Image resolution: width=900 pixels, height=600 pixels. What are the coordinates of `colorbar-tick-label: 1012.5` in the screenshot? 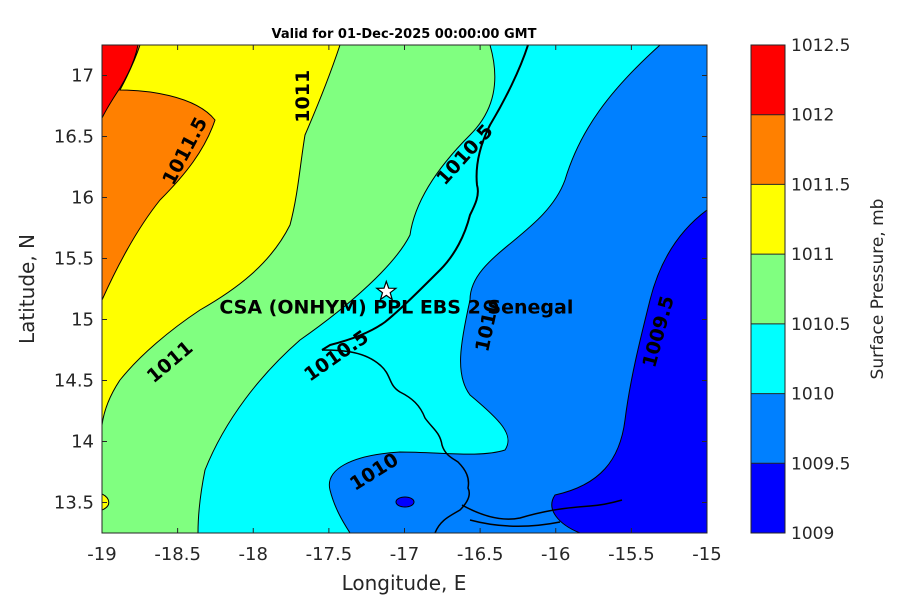 It's located at (820, 46).